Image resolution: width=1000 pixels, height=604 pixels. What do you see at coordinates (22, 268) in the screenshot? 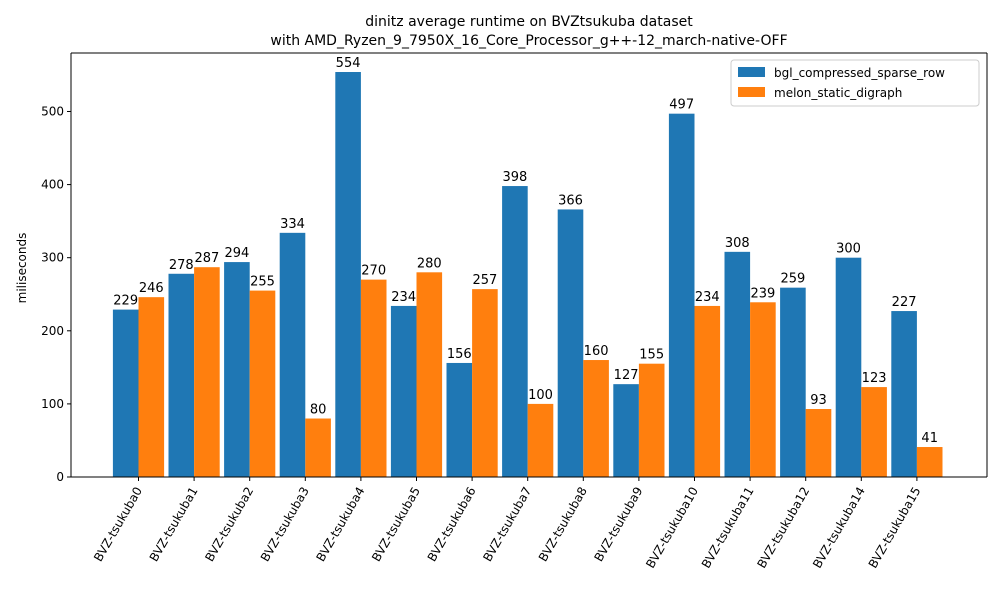
I see `y-axis-label: miliseconds` at bounding box center [22, 268].